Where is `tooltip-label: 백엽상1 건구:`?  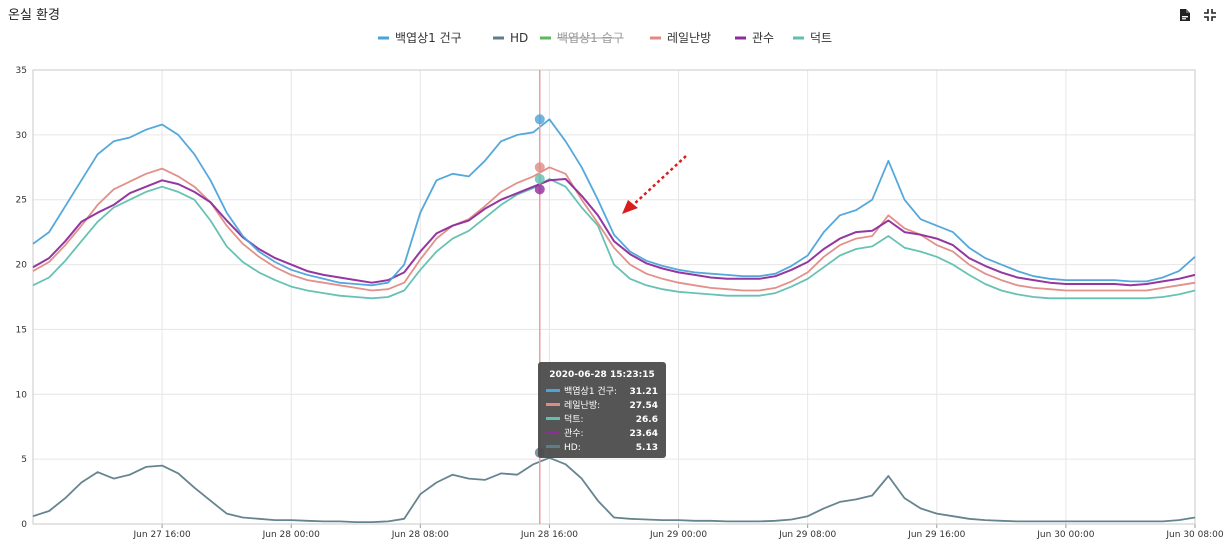
tooltip-label: 백엽상1 건구: is located at coordinates (590, 391).